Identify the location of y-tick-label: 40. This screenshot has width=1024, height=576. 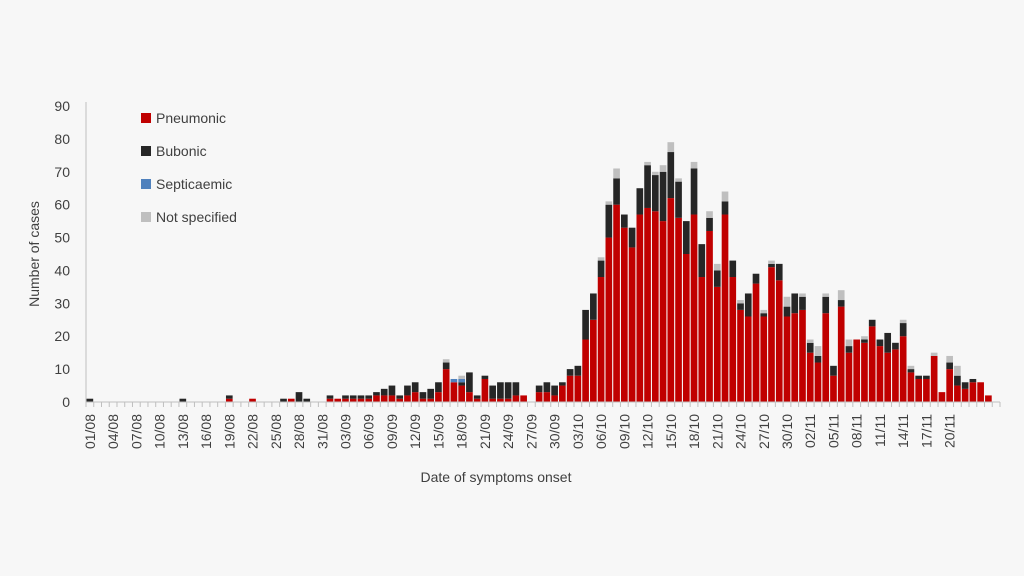
(62, 270).